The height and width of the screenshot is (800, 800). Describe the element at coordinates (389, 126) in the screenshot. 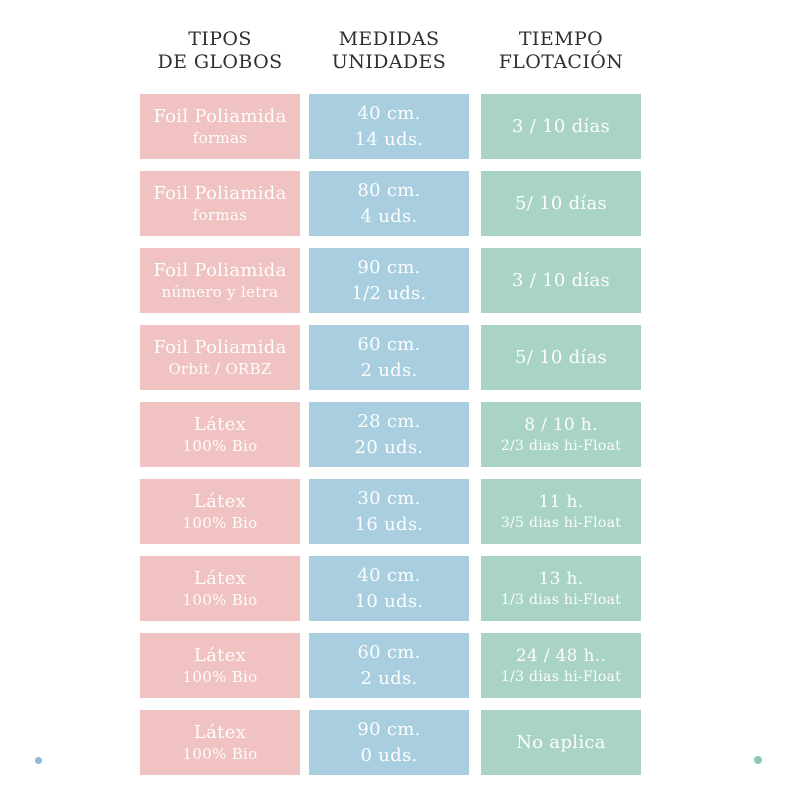

I see `cell-medida: 40 cm. 14 uds.` at that location.